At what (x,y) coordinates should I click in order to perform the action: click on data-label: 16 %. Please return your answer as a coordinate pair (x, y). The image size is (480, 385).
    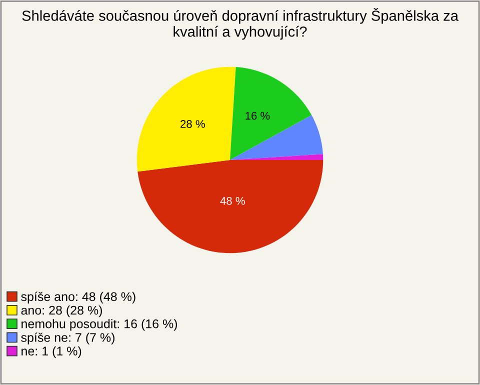
    Looking at the image, I should click on (258, 116).